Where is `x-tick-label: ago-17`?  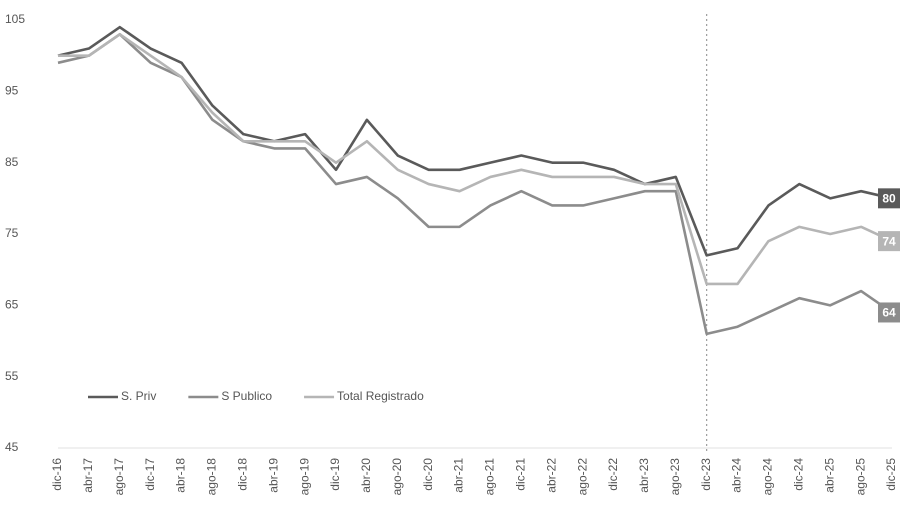
x-tick-label: ago-17 is located at coordinates (119, 477).